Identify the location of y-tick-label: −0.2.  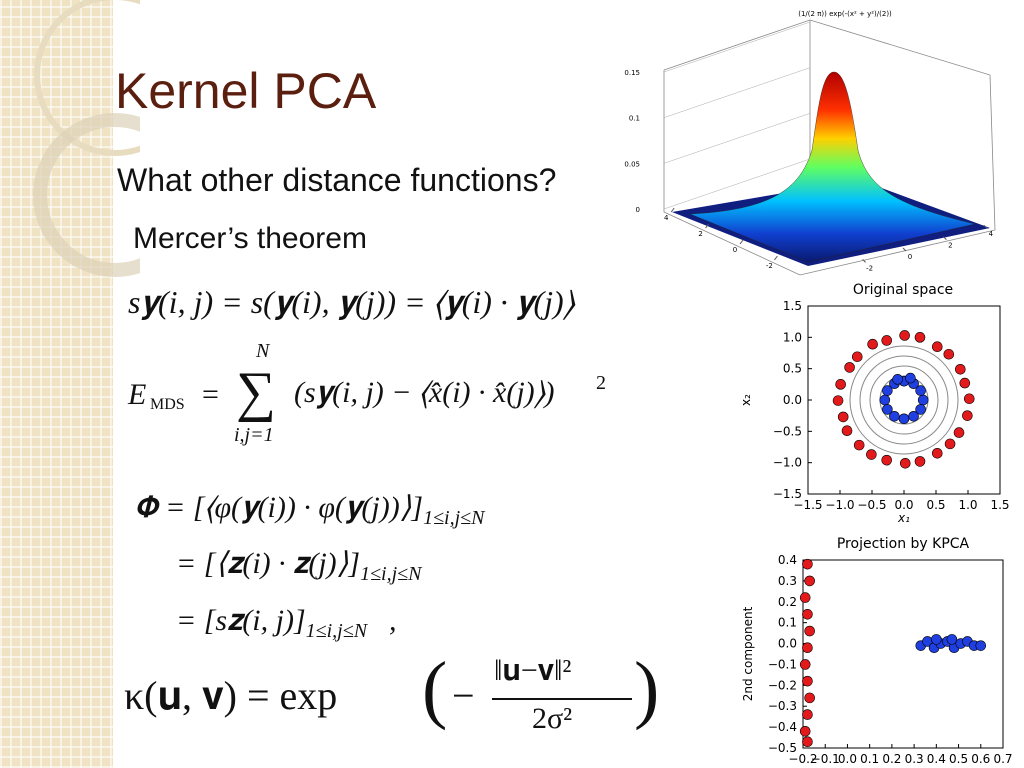
(782, 685).